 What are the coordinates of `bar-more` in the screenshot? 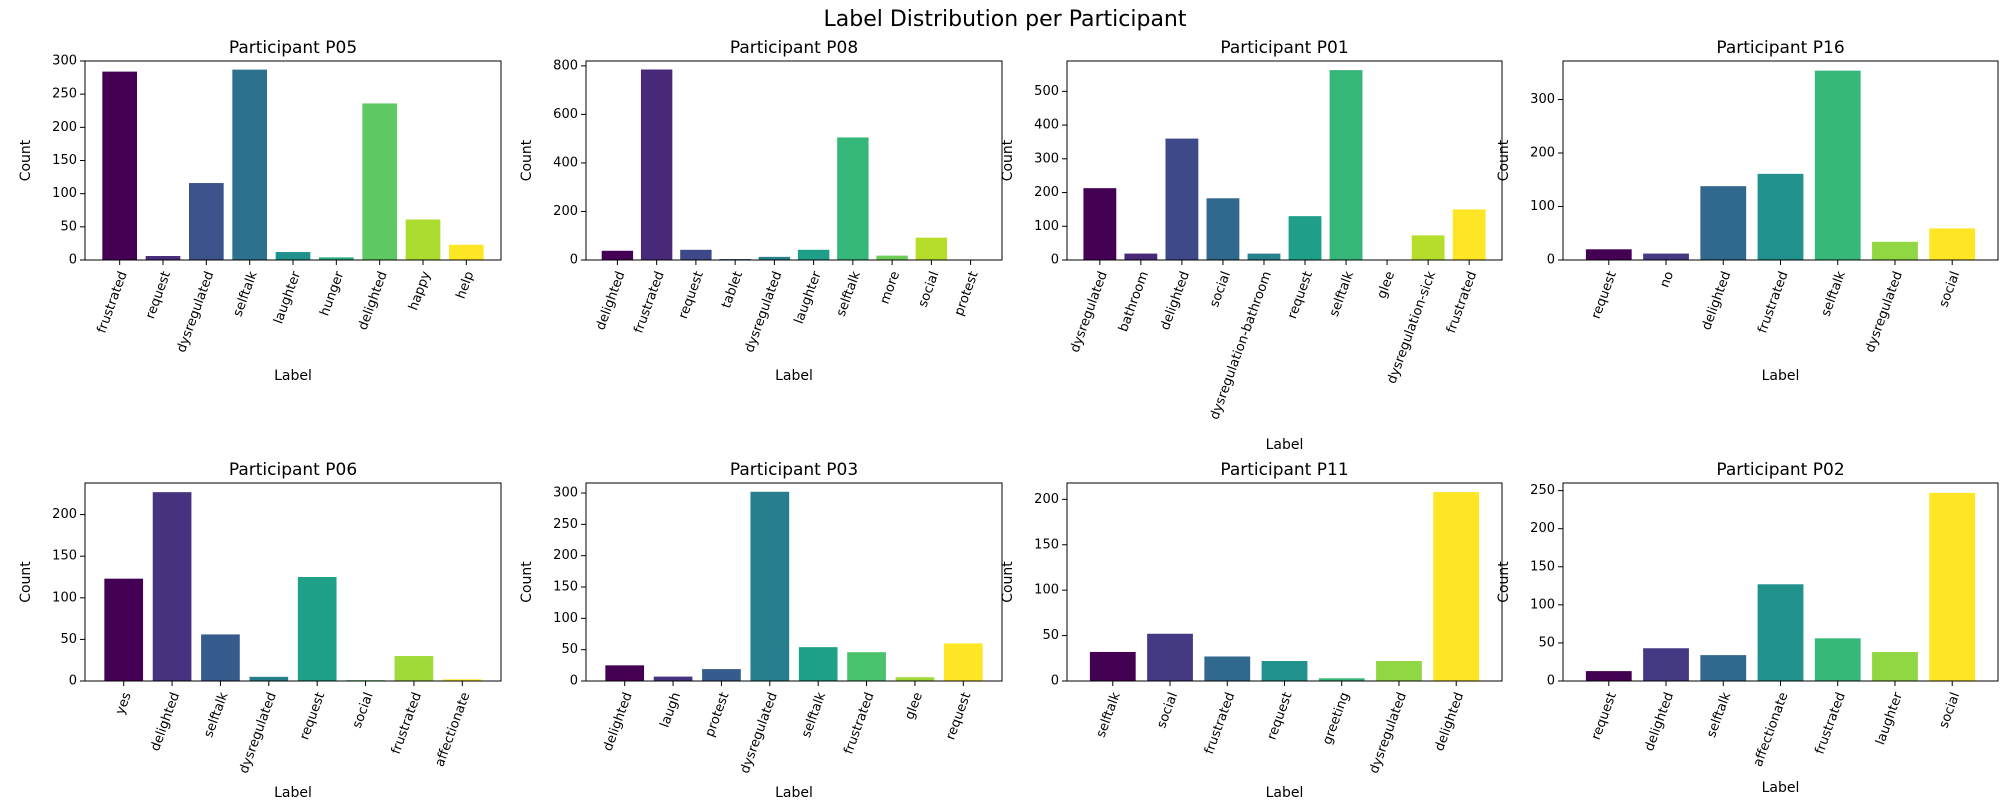 It's located at (892, 257).